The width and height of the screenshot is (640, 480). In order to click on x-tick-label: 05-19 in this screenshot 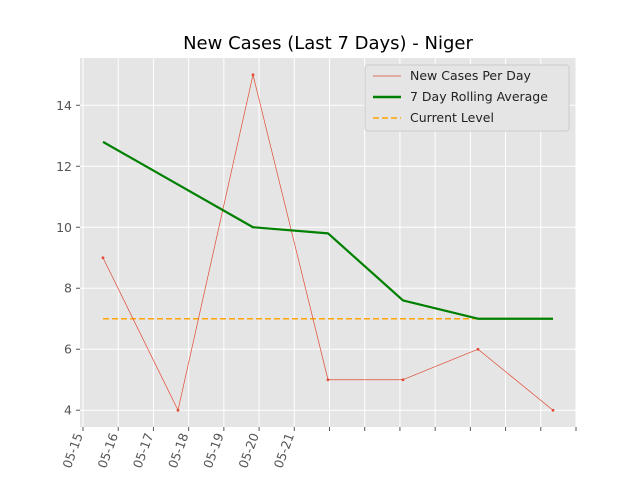, I will do `click(213, 450)`.